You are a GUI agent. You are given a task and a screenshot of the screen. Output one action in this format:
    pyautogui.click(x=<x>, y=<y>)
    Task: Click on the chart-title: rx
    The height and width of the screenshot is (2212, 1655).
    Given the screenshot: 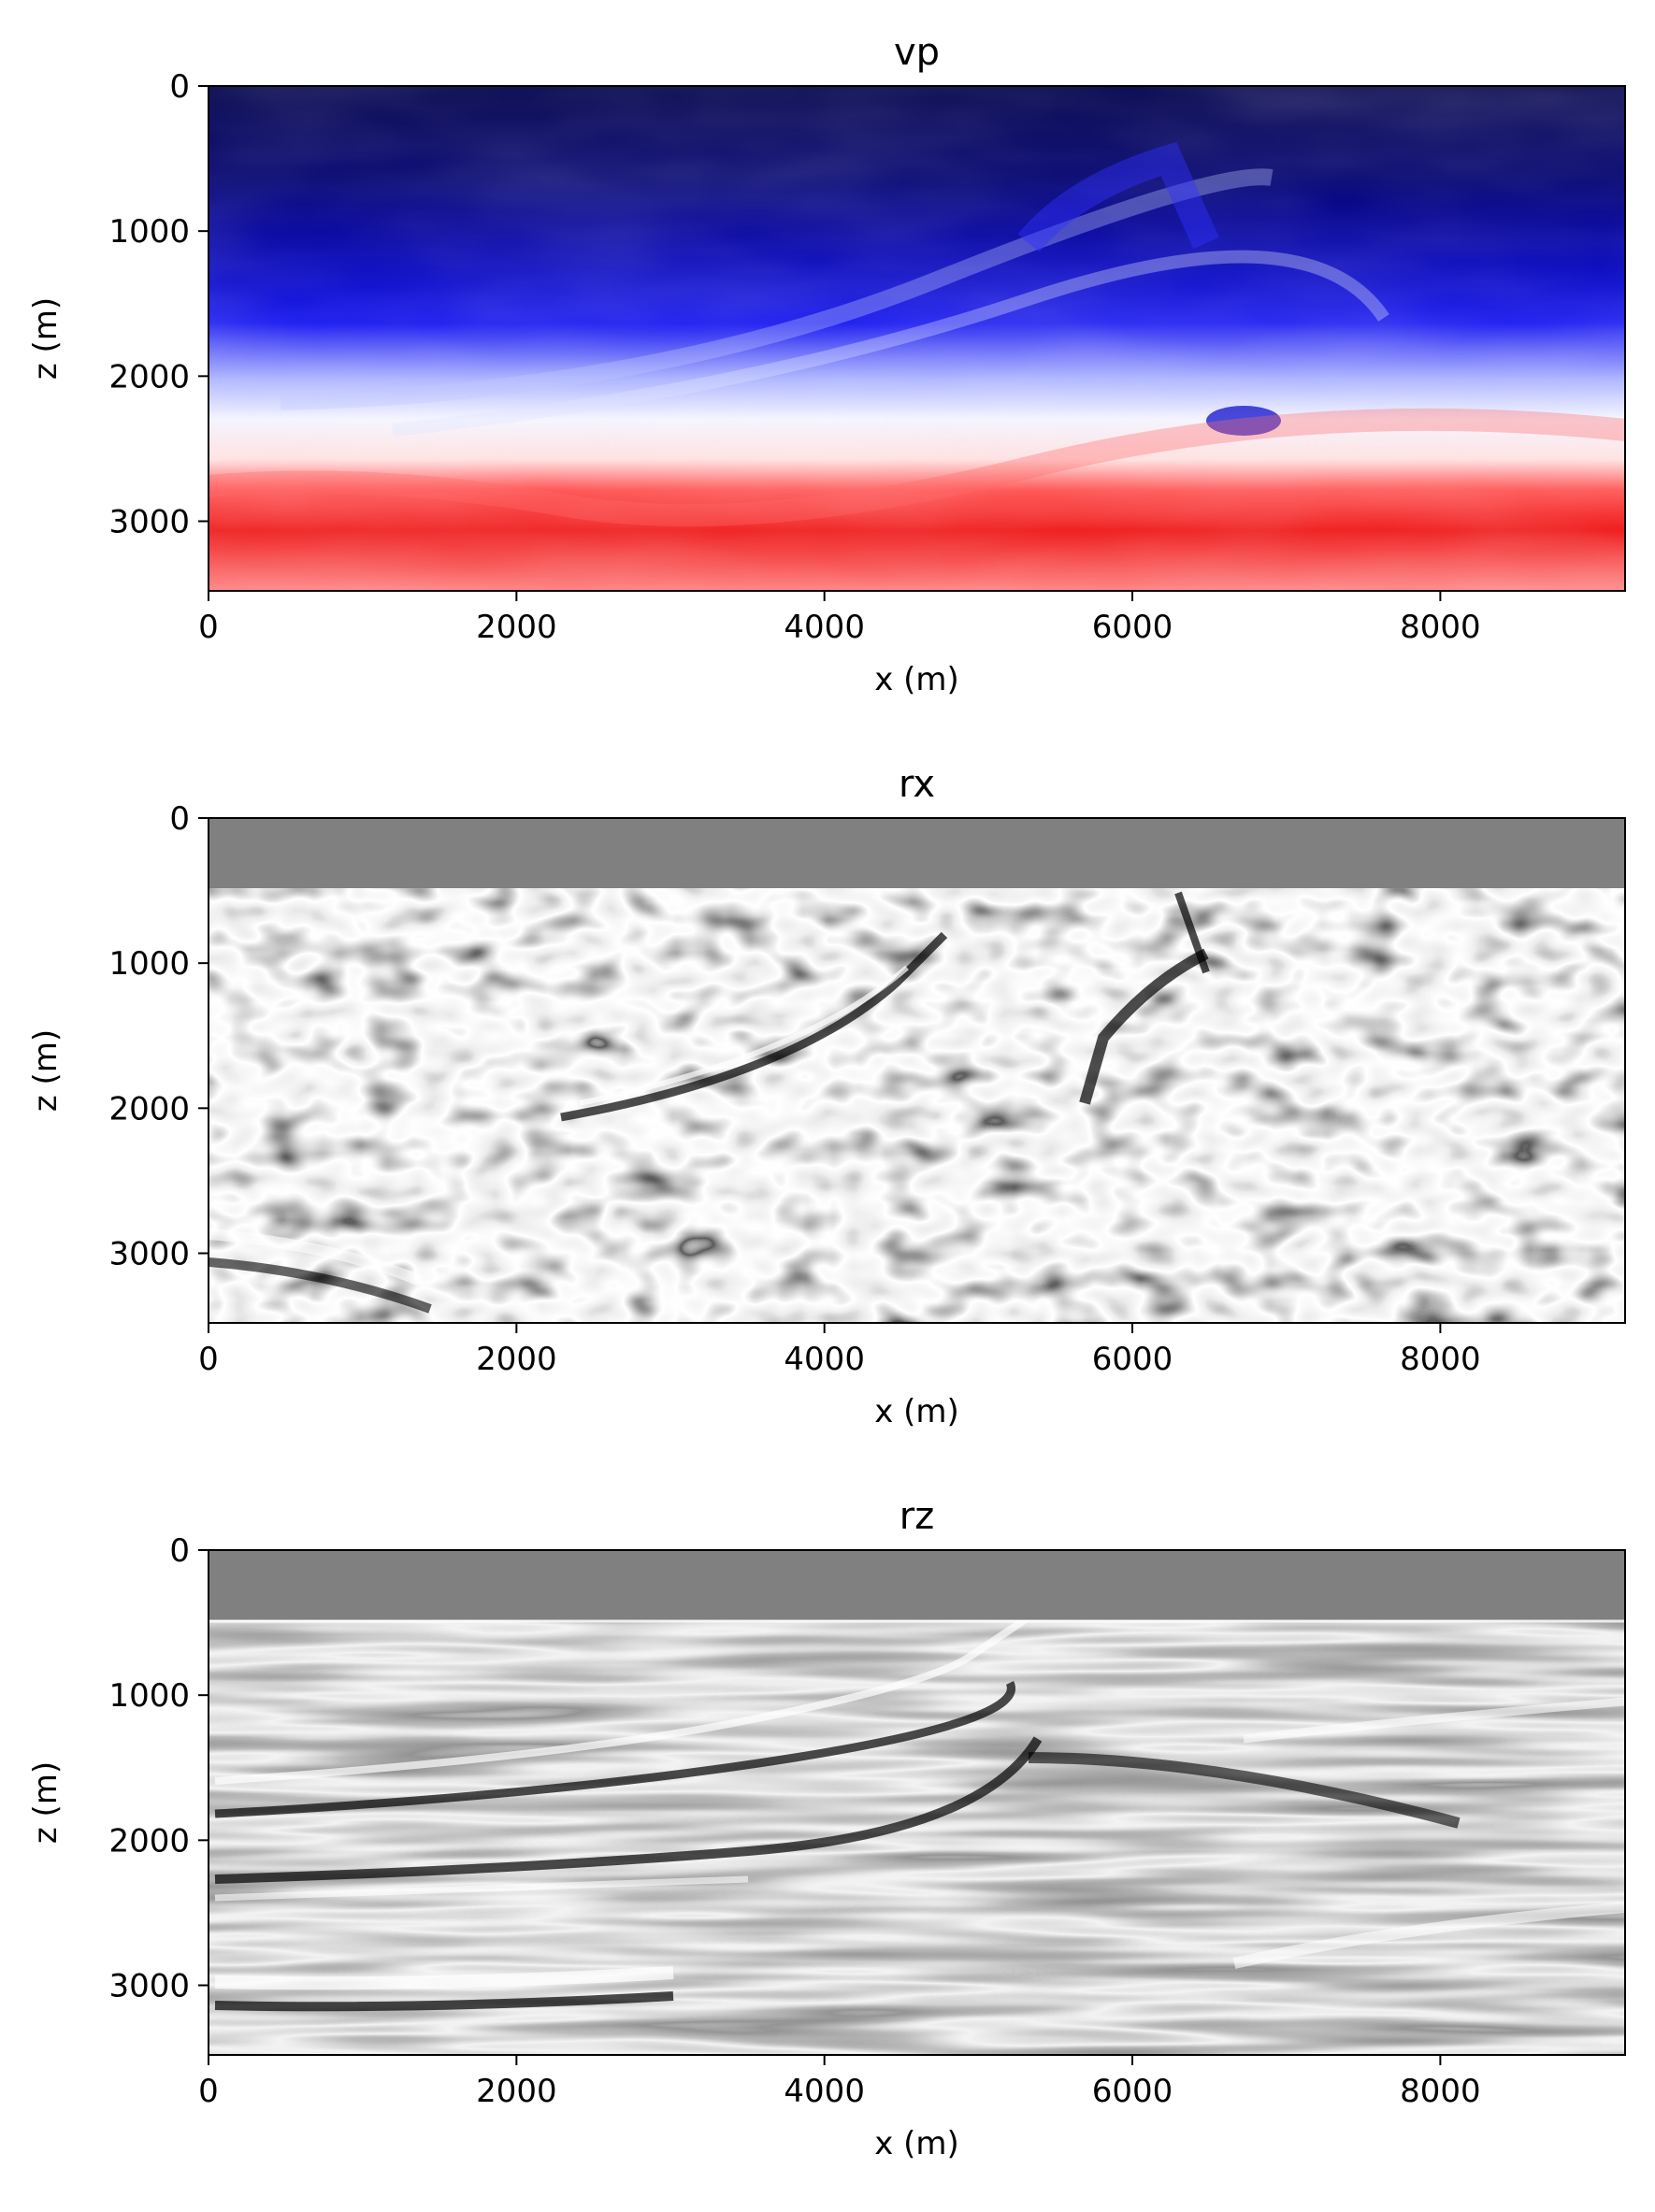 What is the action you would take?
    pyautogui.click(x=917, y=784)
    